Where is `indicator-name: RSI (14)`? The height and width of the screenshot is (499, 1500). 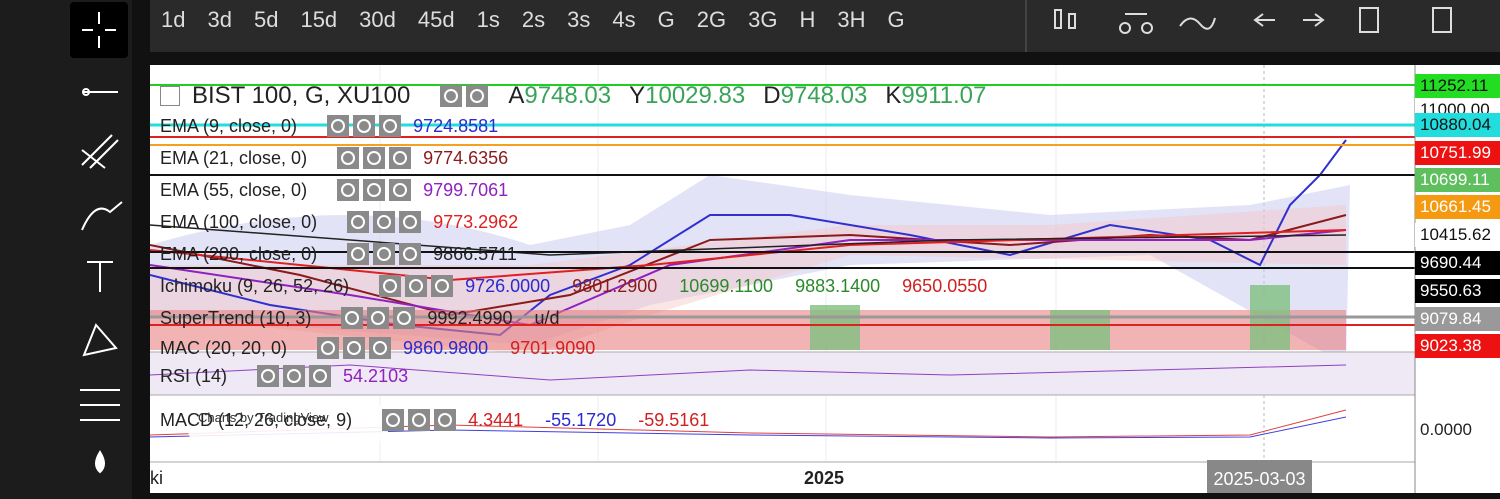
indicator-name: RSI (14) is located at coordinates (194, 375).